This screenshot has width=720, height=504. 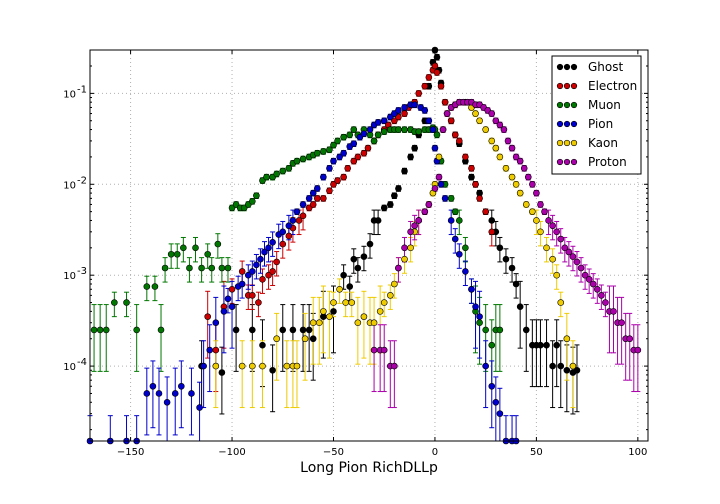 I want to click on legend-label-muon: Muon, so click(x=604, y=105).